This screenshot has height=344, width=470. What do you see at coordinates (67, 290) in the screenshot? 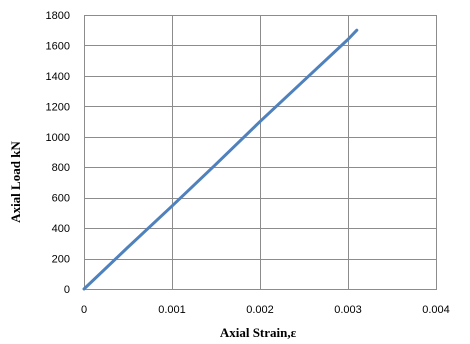
I see `y-tick-label: 0` at bounding box center [67, 290].